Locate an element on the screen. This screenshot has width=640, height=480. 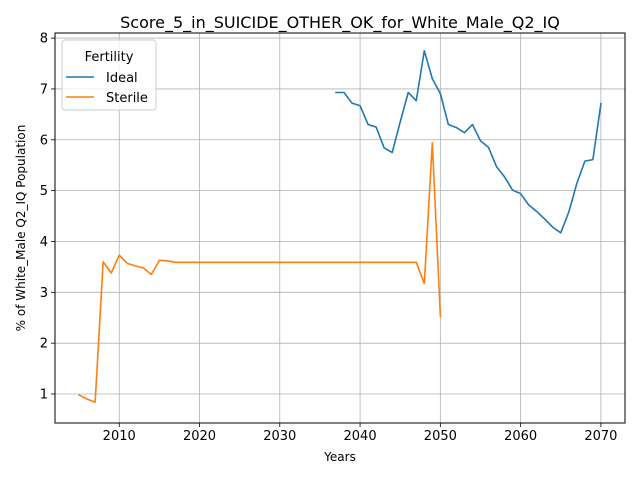
x-tick-label: 2020 is located at coordinates (199, 436).